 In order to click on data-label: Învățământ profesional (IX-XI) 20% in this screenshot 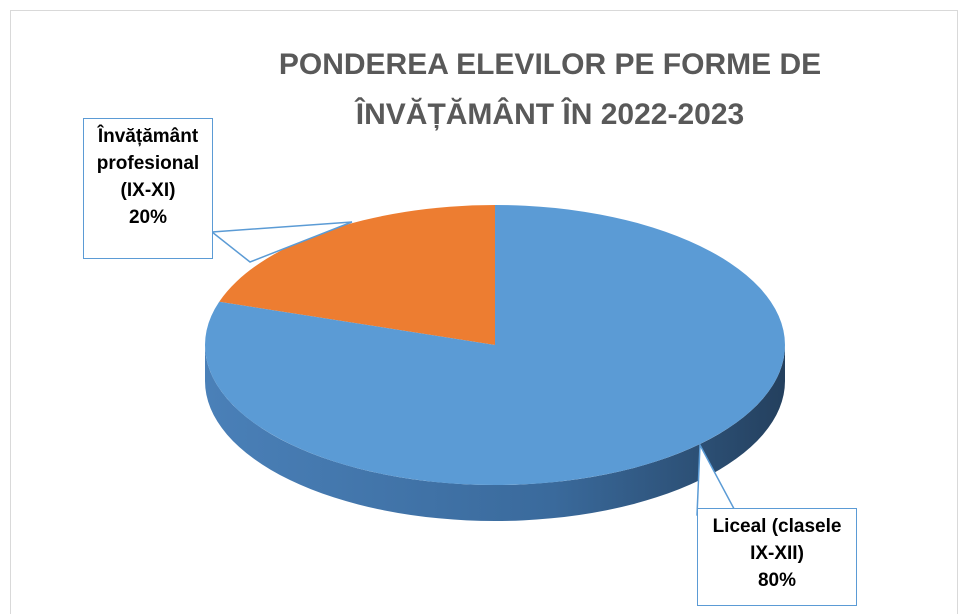, I will do `click(148, 188)`.